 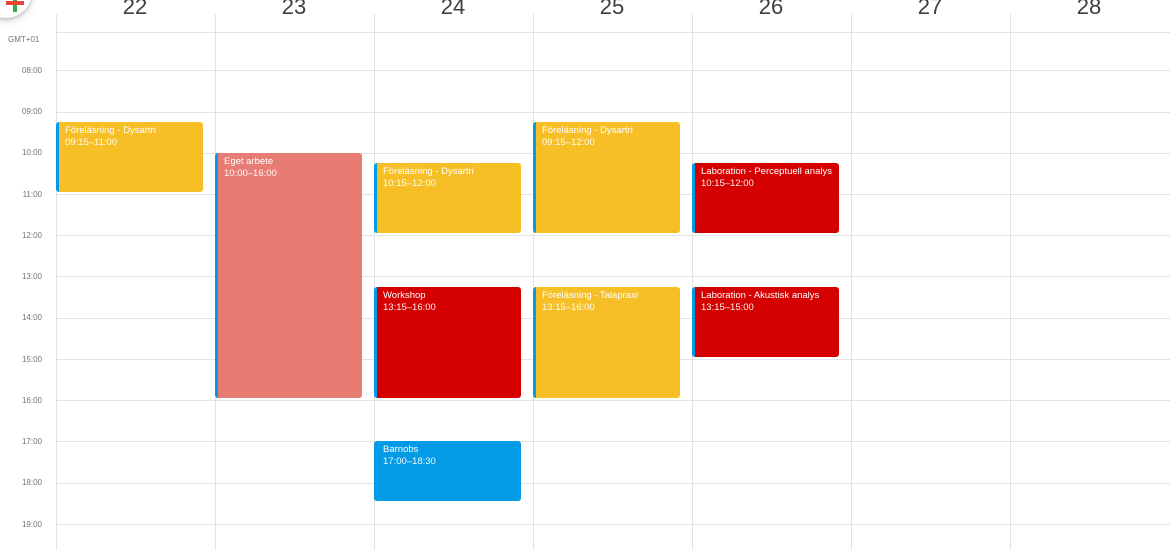 What do you see at coordinates (401, 449) in the screenshot?
I see `event-title: Barnobs` at bounding box center [401, 449].